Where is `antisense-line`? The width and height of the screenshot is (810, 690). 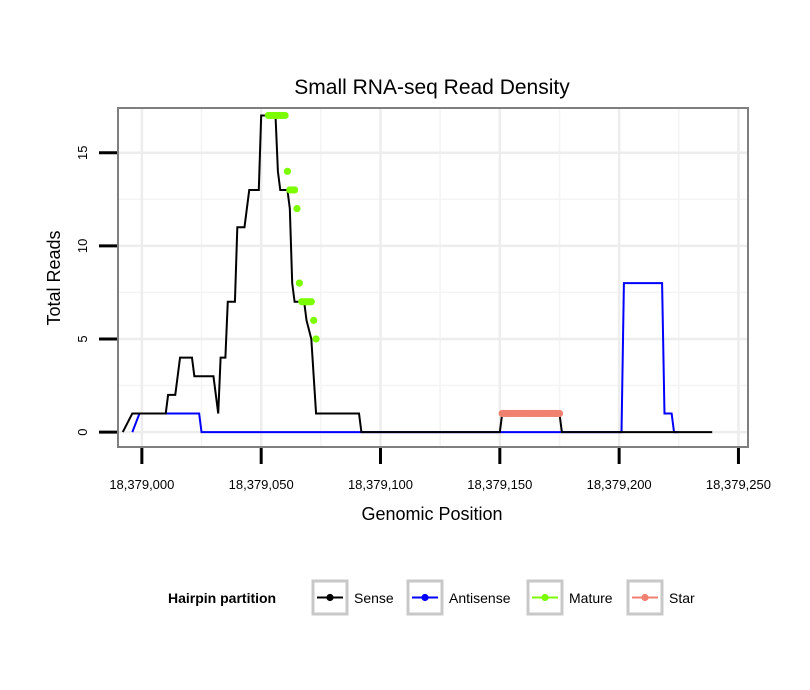 antisense-line is located at coordinates (405, 358).